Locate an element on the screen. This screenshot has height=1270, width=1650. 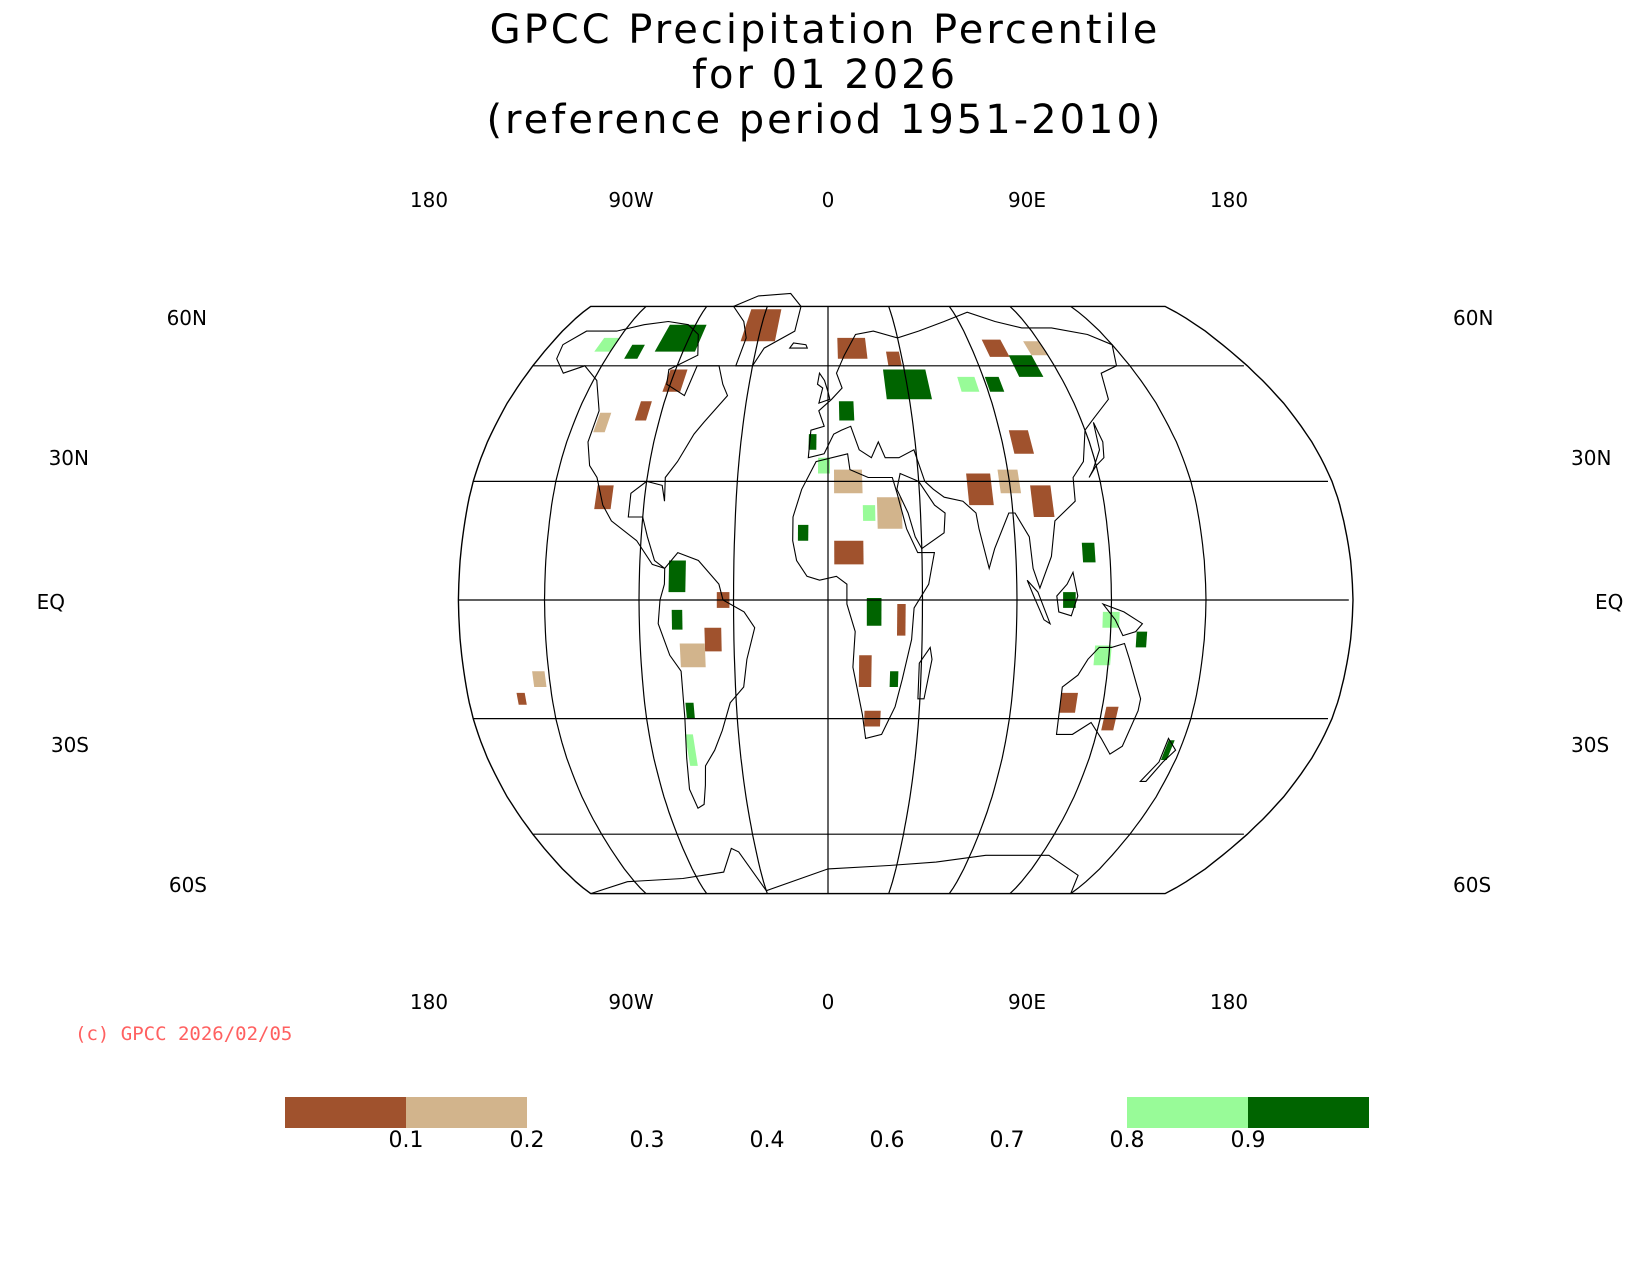
coastline-uk is located at coordinates (823, 387).